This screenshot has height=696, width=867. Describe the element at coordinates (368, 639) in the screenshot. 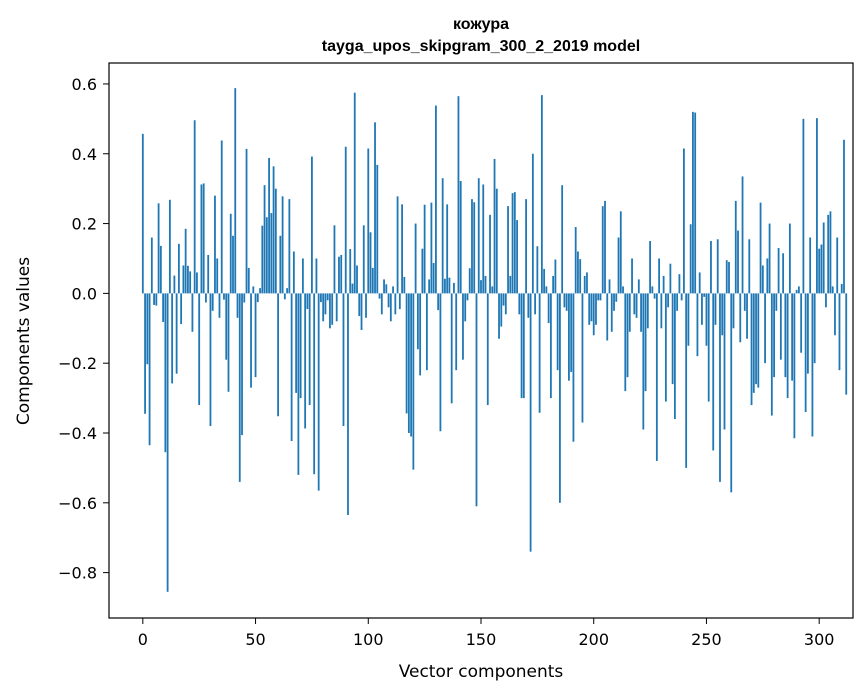

I see `x-tick-label: 100` at that location.